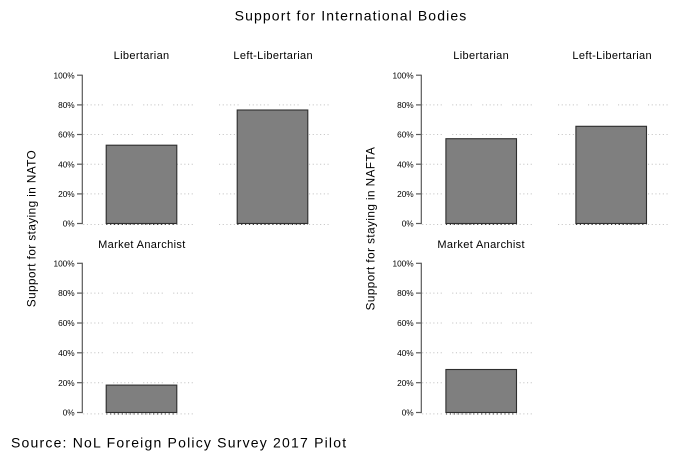  What do you see at coordinates (31, 228) in the screenshot?
I see `svg-text: Support for staying in NATO` at bounding box center [31, 228].